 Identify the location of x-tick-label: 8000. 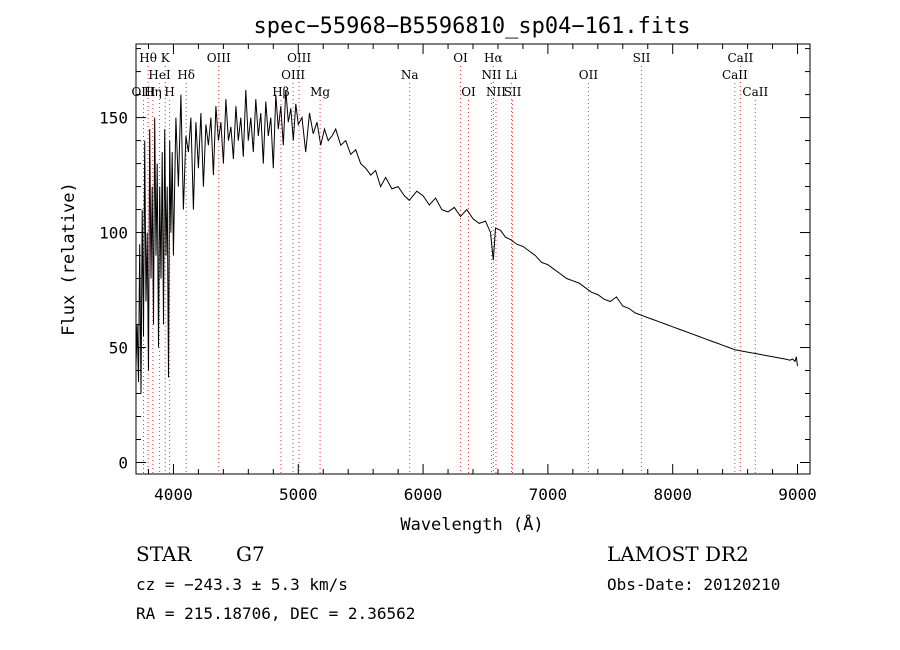
(672, 494).